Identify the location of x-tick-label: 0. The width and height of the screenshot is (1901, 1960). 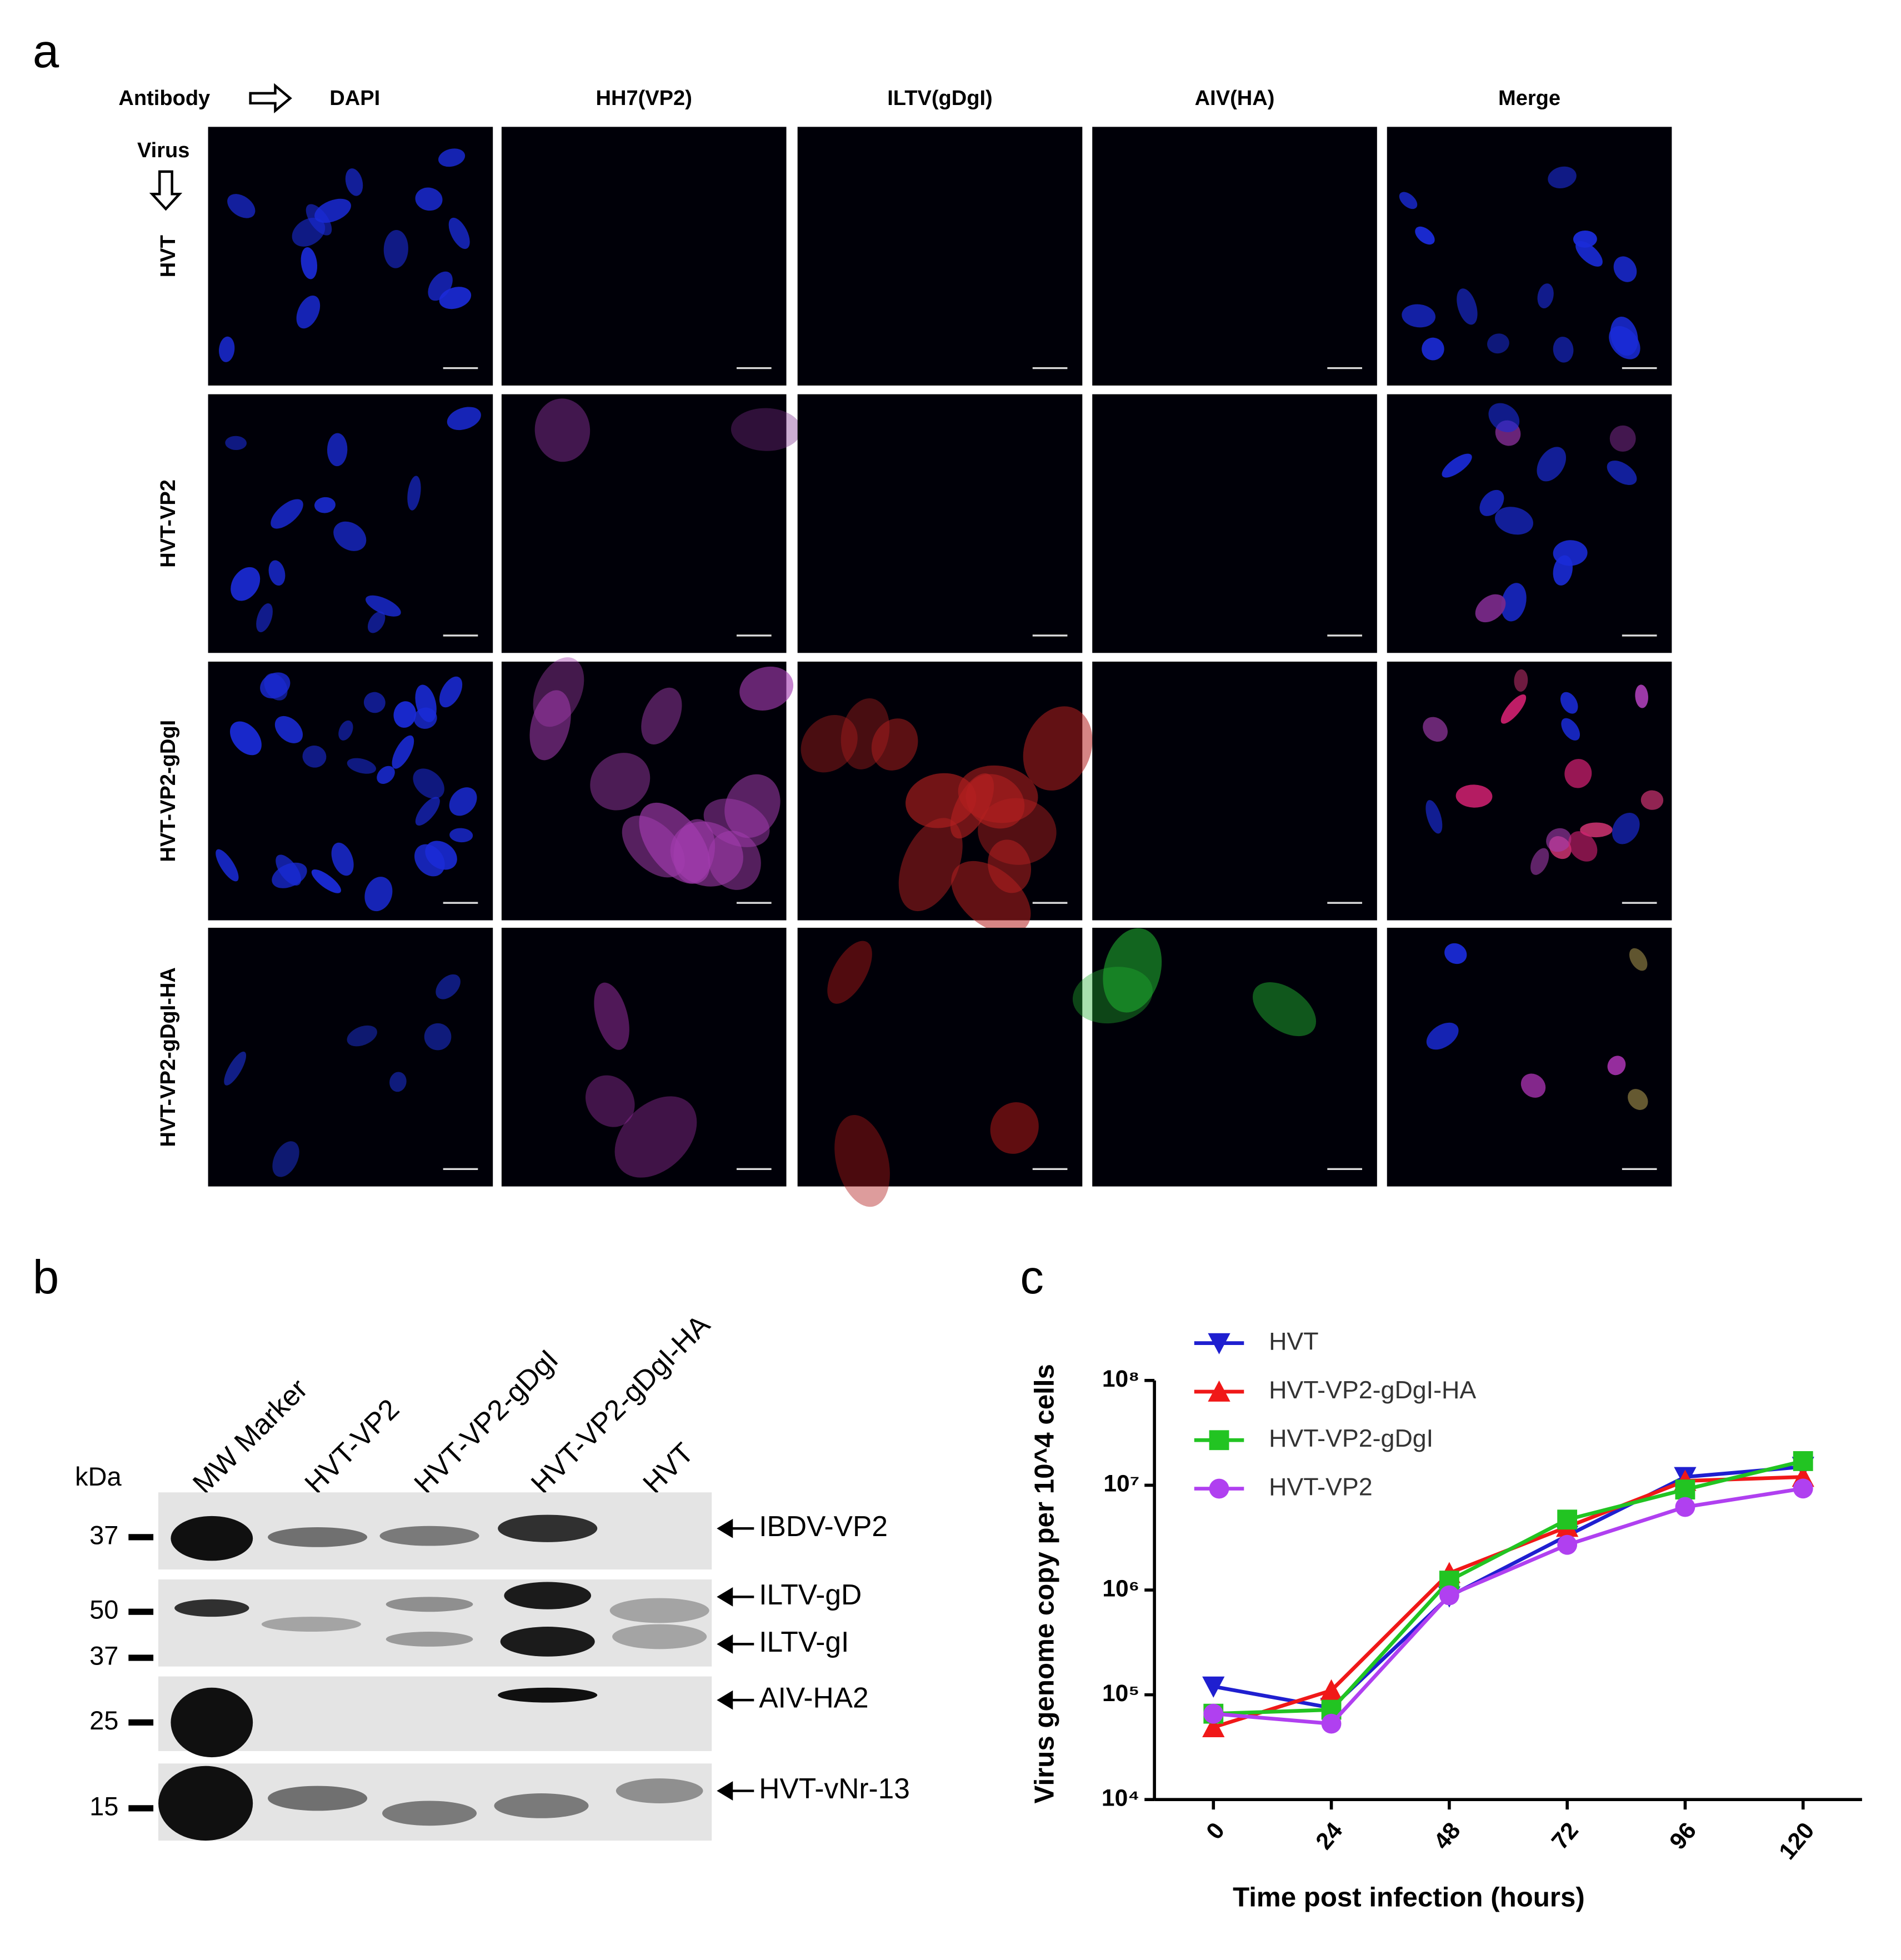
(1215, 1831).